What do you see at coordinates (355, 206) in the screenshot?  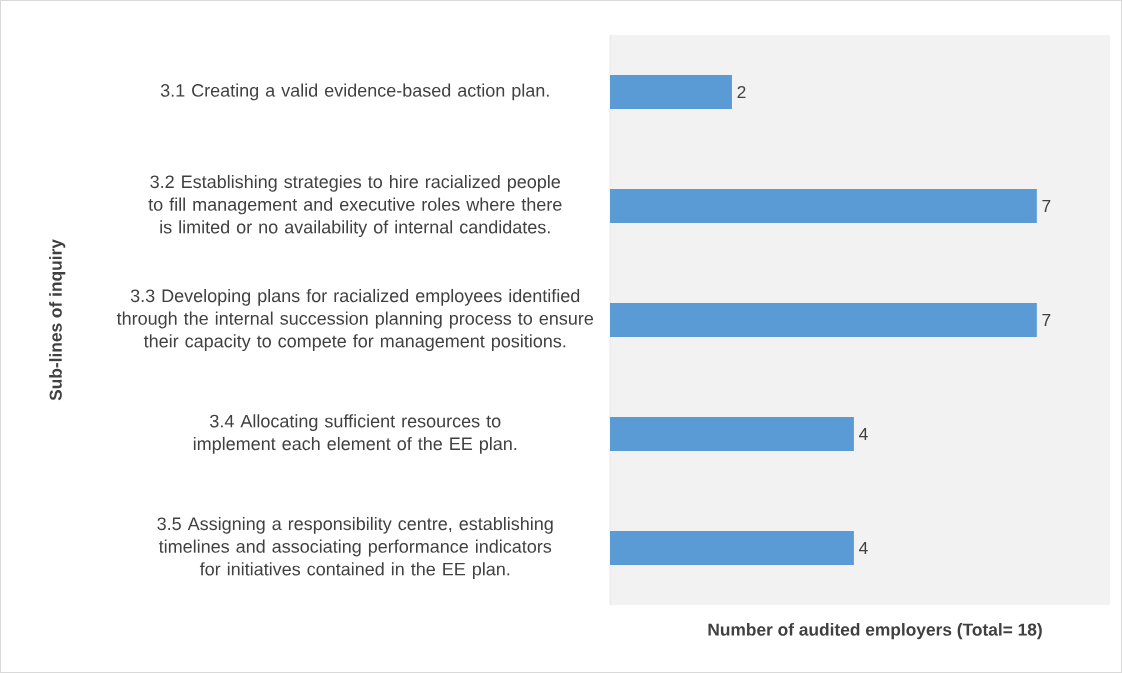 I see `y-tick-label: 3.2 Establishing strategies to hire racialized people to fill management and executive roles where there is limited or no availability of internal candidates.` at bounding box center [355, 206].